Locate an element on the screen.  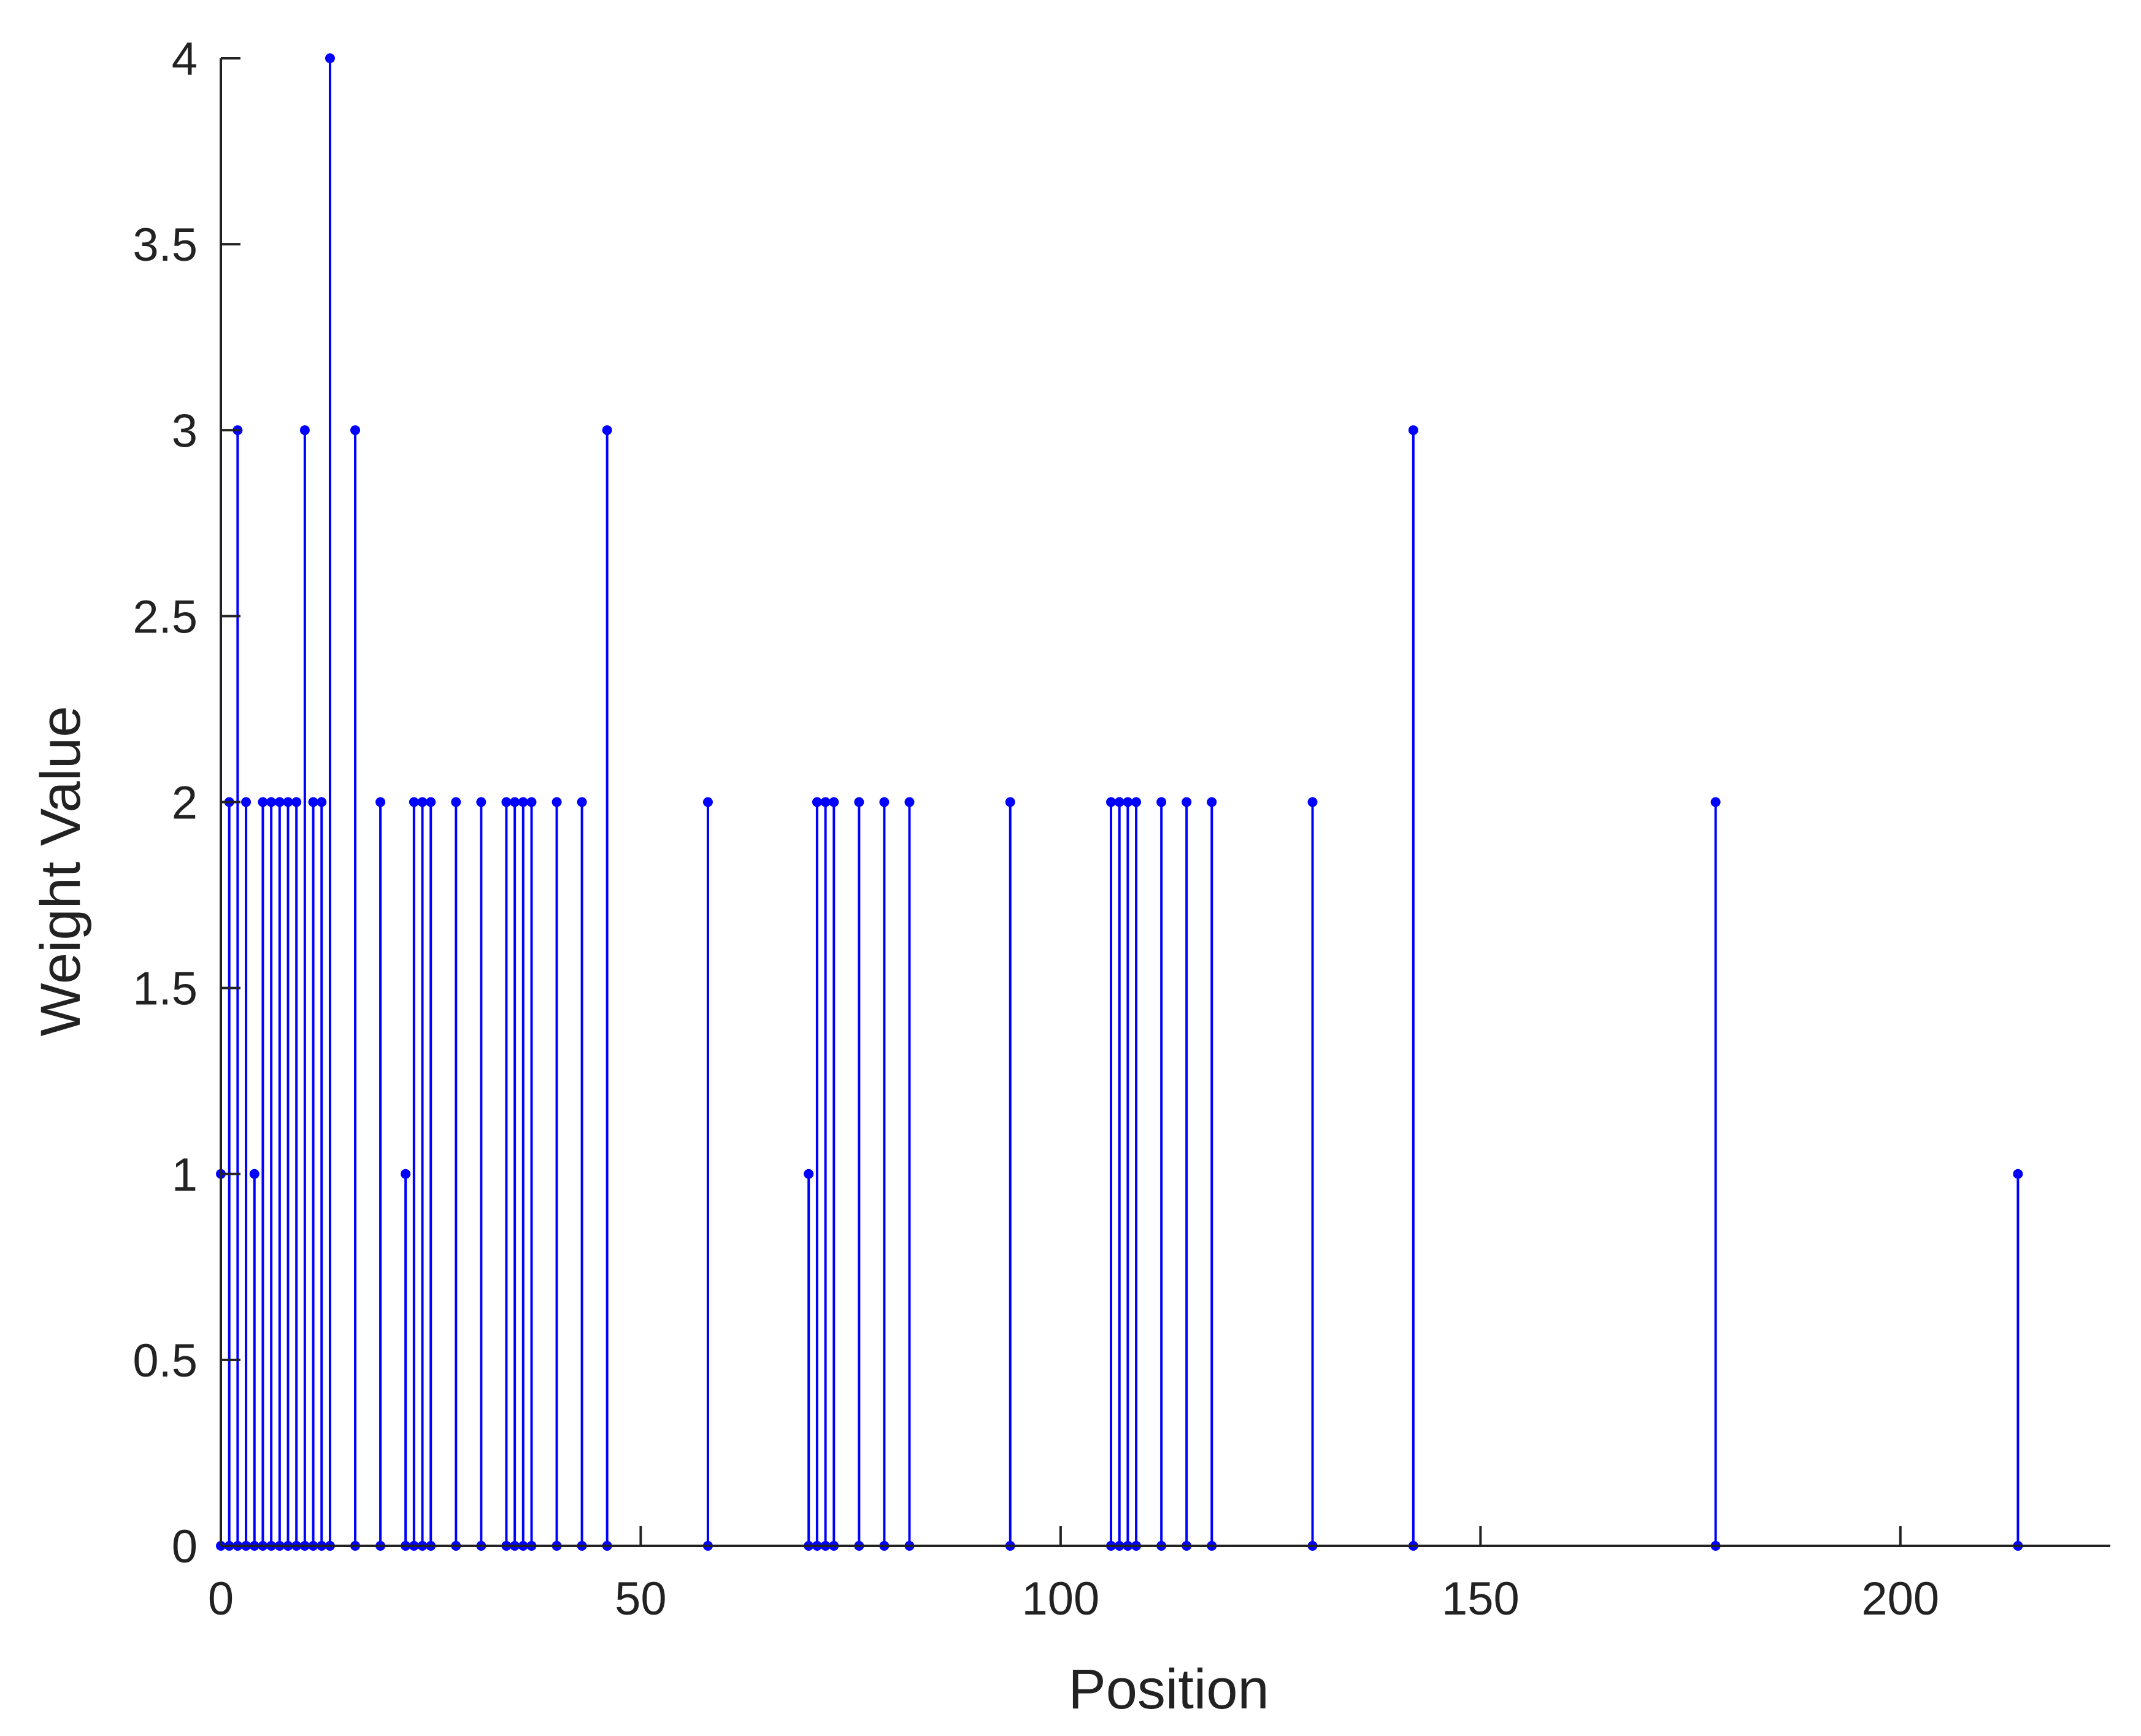
y-tick-label: 3 is located at coordinates (185, 431).